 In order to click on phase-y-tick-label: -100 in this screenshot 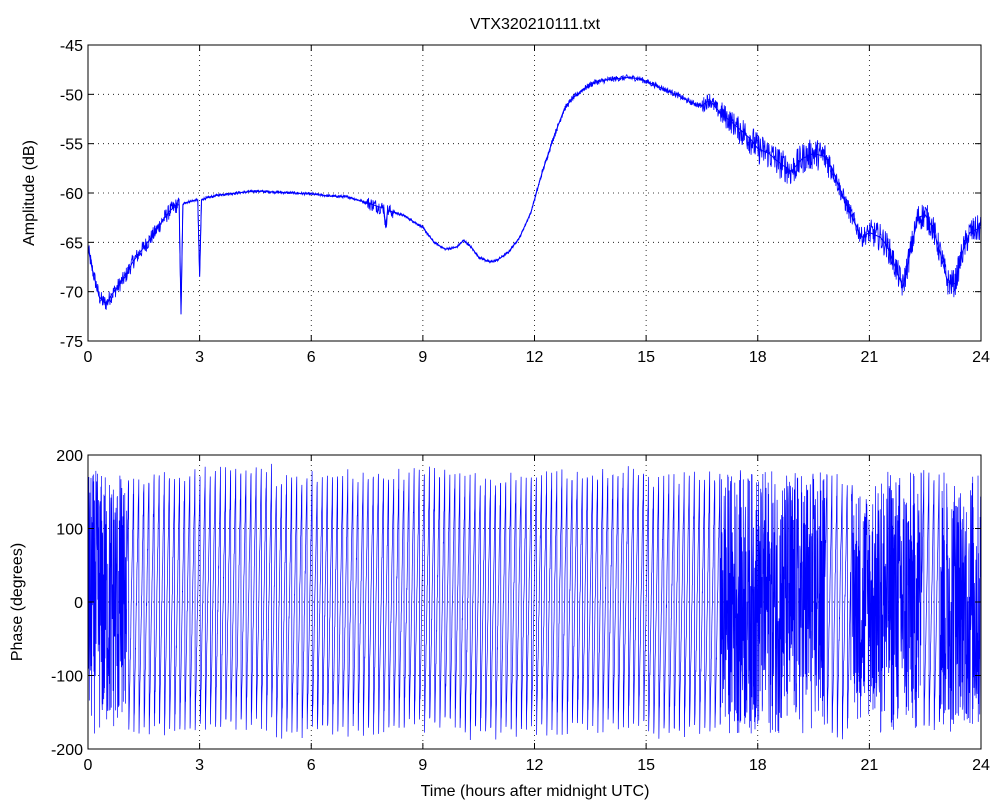, I will do `click(67, 677)`.